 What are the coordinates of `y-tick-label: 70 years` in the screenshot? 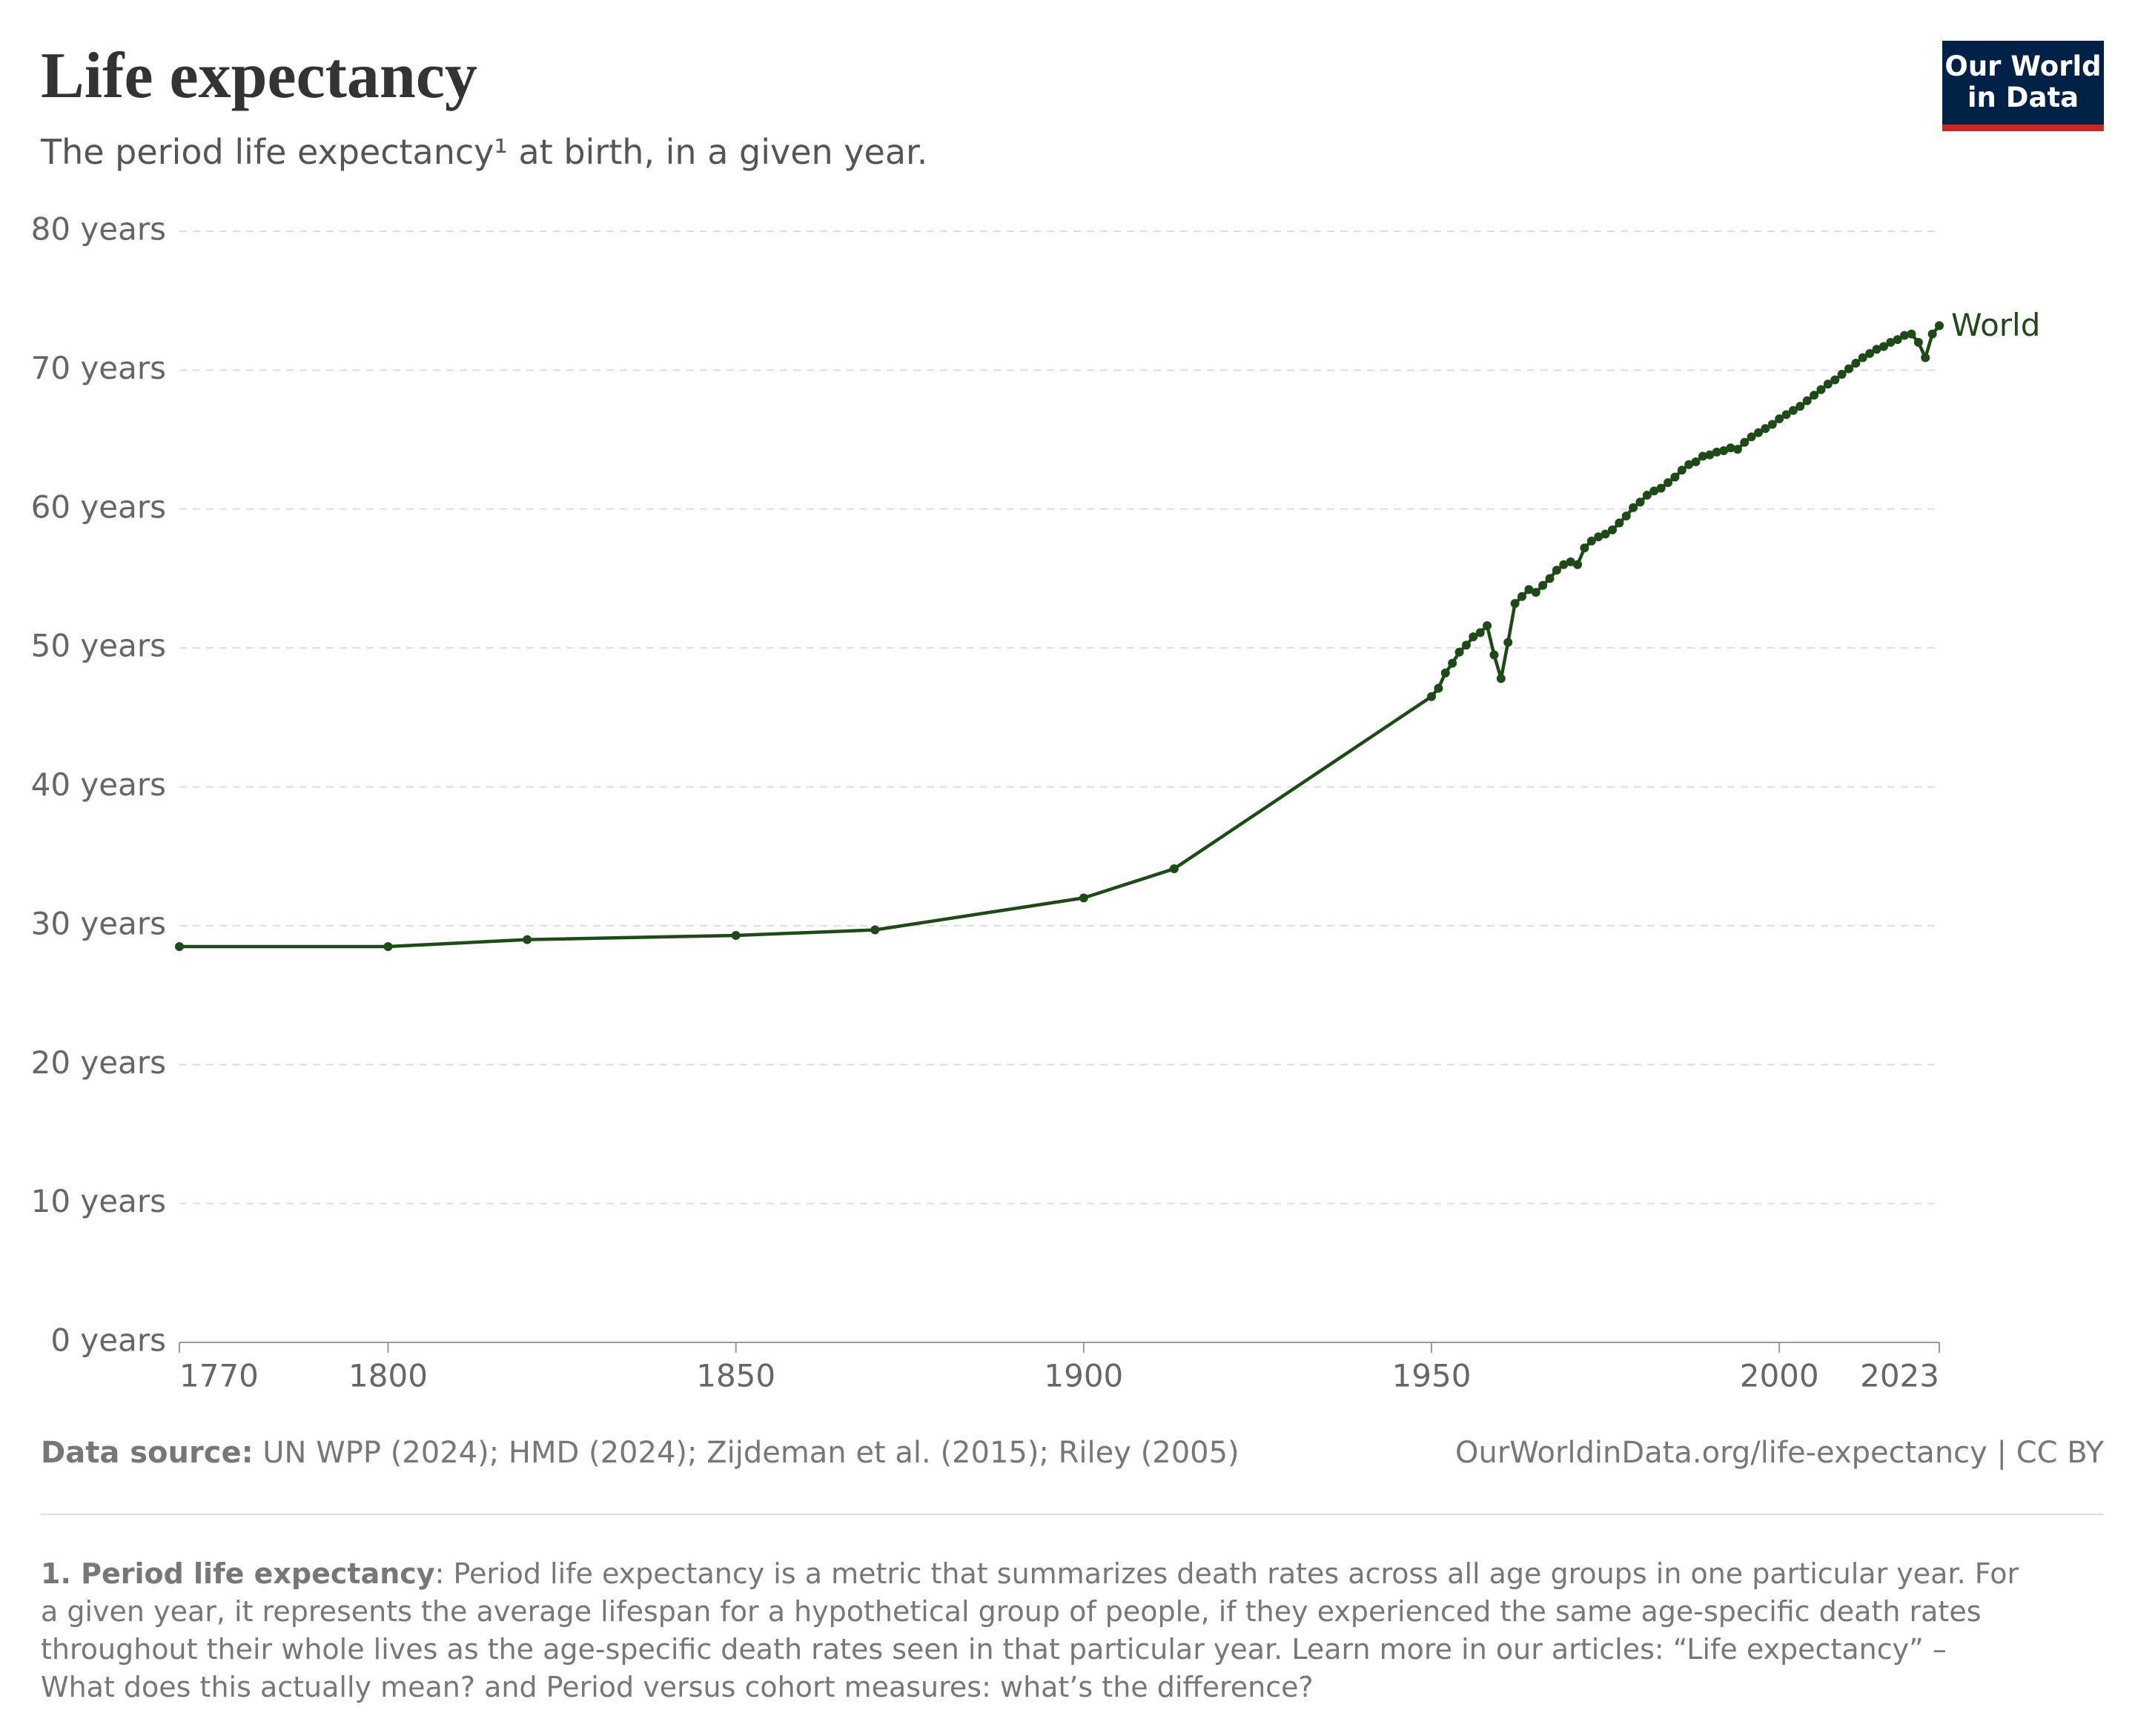 It's located at (98, 368).